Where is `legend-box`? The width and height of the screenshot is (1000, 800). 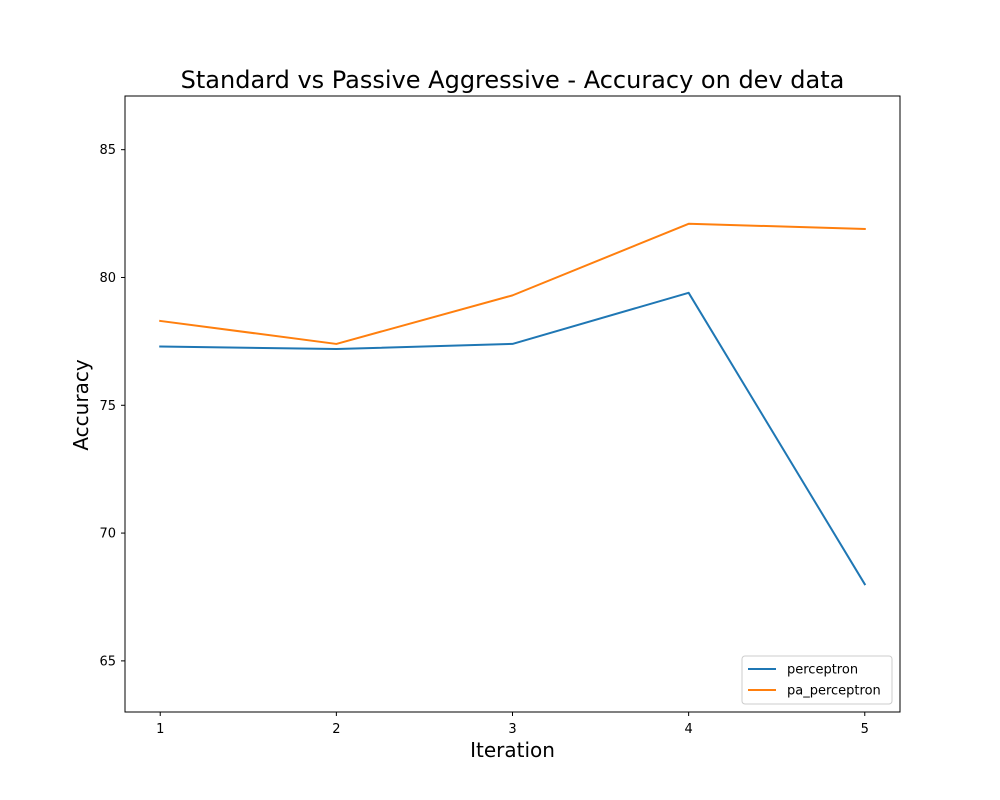 legend-box is located at coordinates (817, 680).